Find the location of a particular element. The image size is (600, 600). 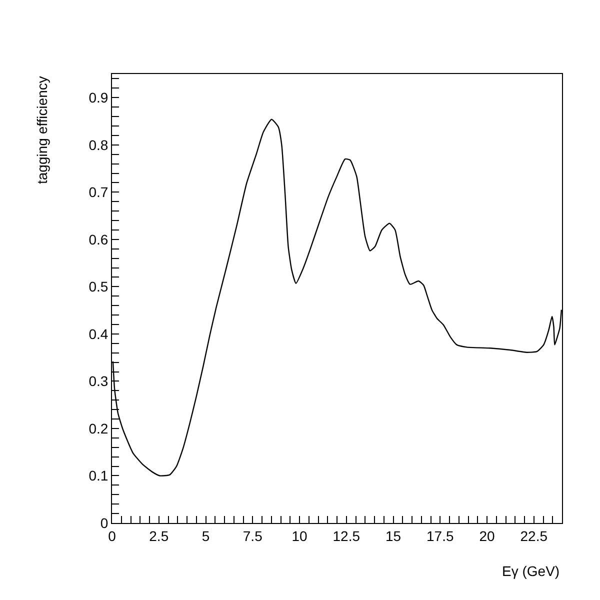

x-tick-label: 12.5 is located at coordinates (346, 536).